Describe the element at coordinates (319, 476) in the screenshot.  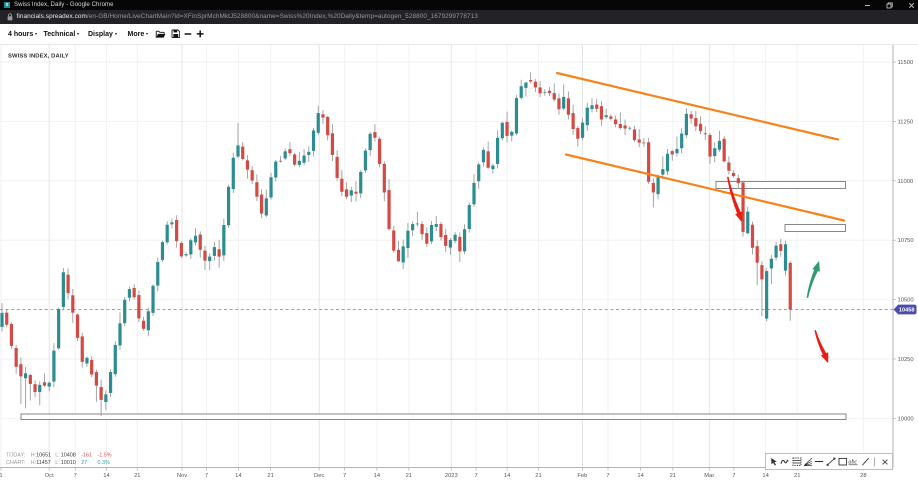
I see `time-axis-label: Dec` at that location.